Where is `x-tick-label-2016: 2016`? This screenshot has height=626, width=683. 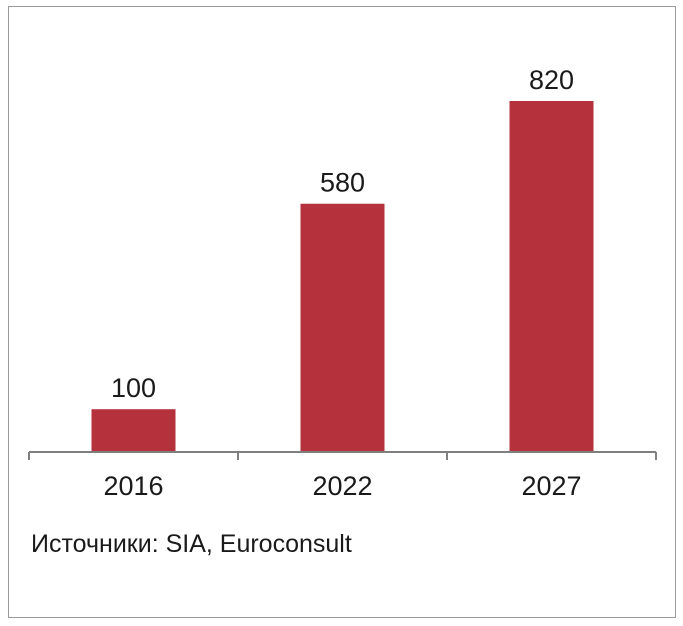
x-tick-label-2016: 2016 is located at coordinates (133, 486).